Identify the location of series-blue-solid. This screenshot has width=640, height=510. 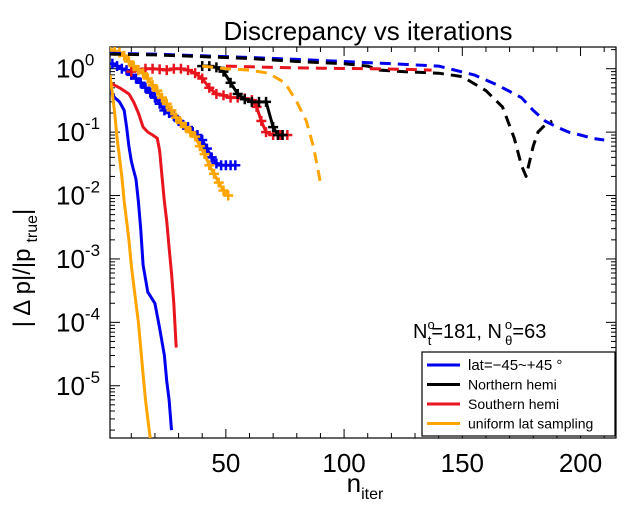
(141, 260).